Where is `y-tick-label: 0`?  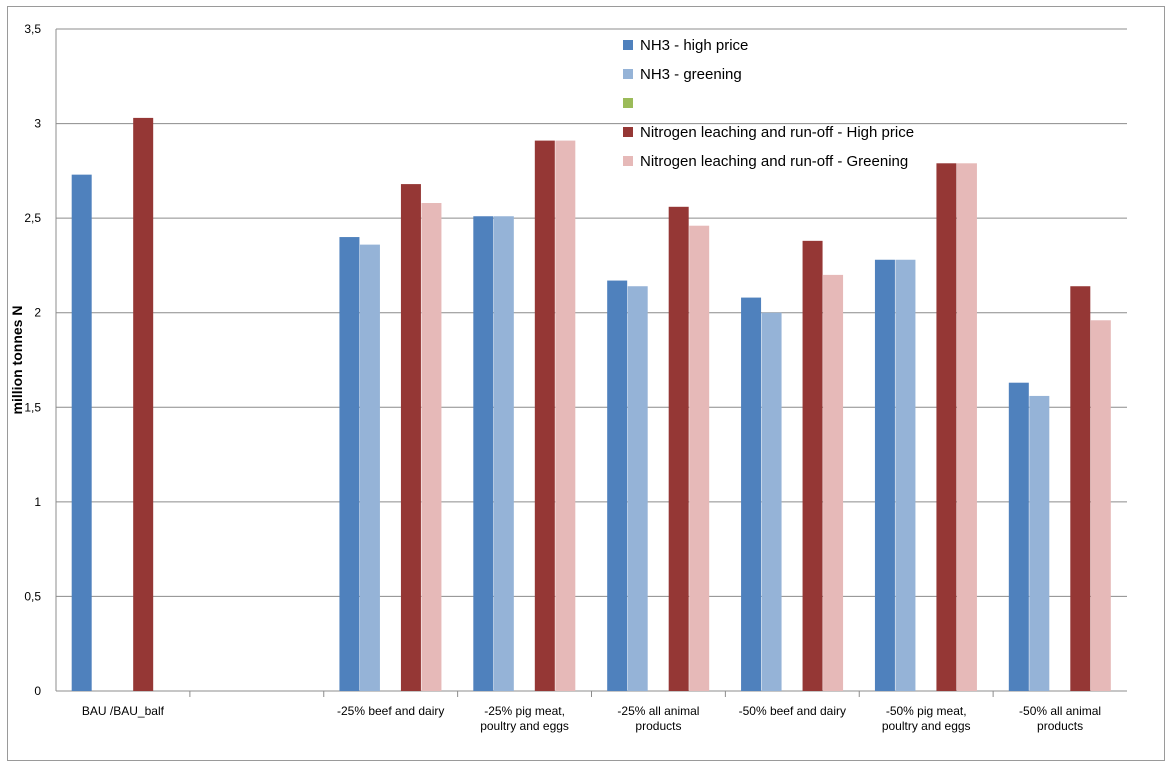 y-tick-label: 0 is located at coordinates (37, 691).